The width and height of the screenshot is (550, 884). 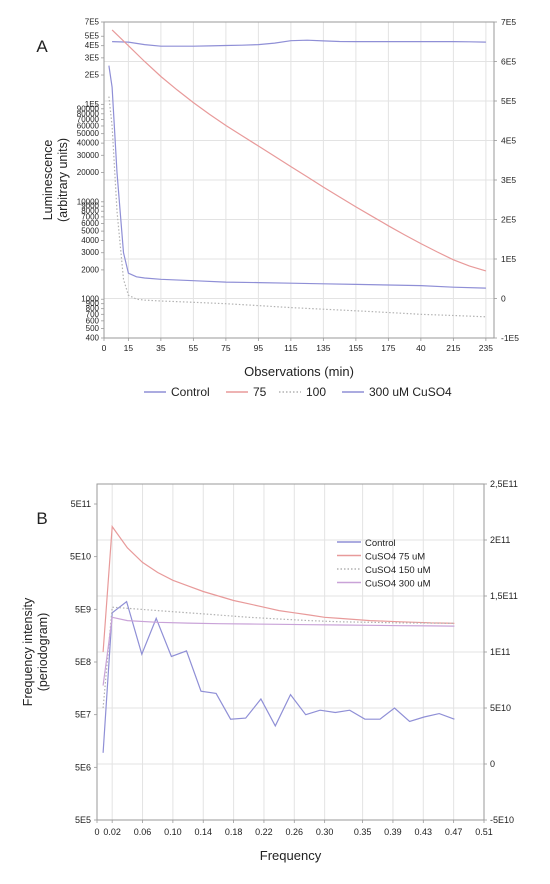 I want to click on x-tick-label: 15, so click(x=129, y=348).